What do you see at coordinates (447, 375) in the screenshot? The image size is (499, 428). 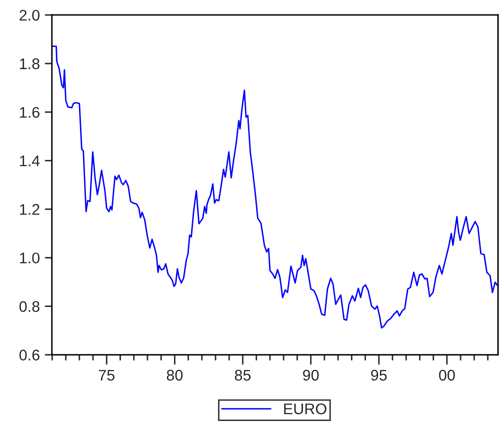 I see `x-tick-label: 00` at bounding box center [447, 375].